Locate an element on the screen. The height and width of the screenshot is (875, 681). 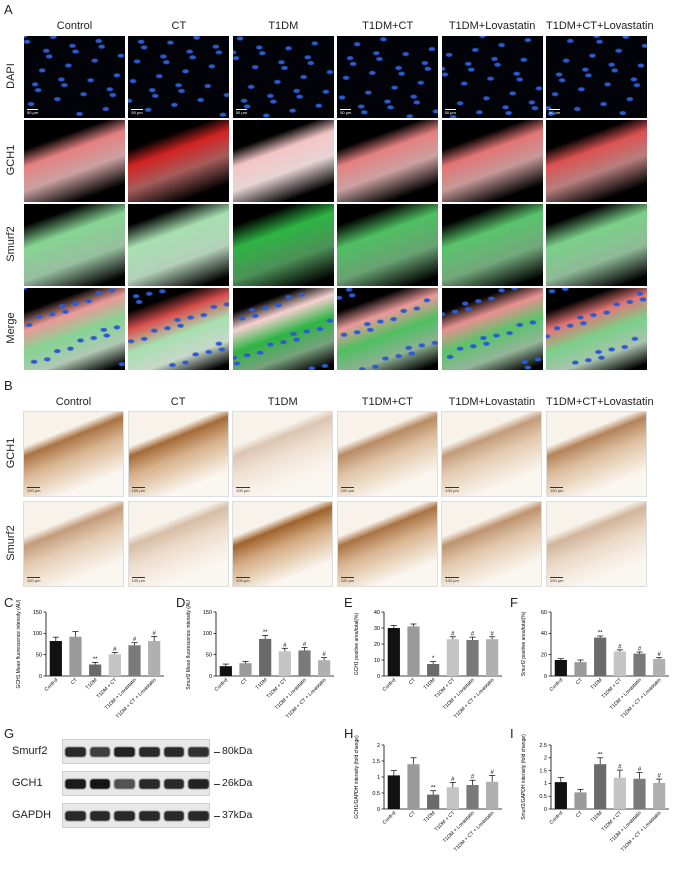
y-axis-label: Smurf2 positive area/total(%) is located at coordinates (524, 643).